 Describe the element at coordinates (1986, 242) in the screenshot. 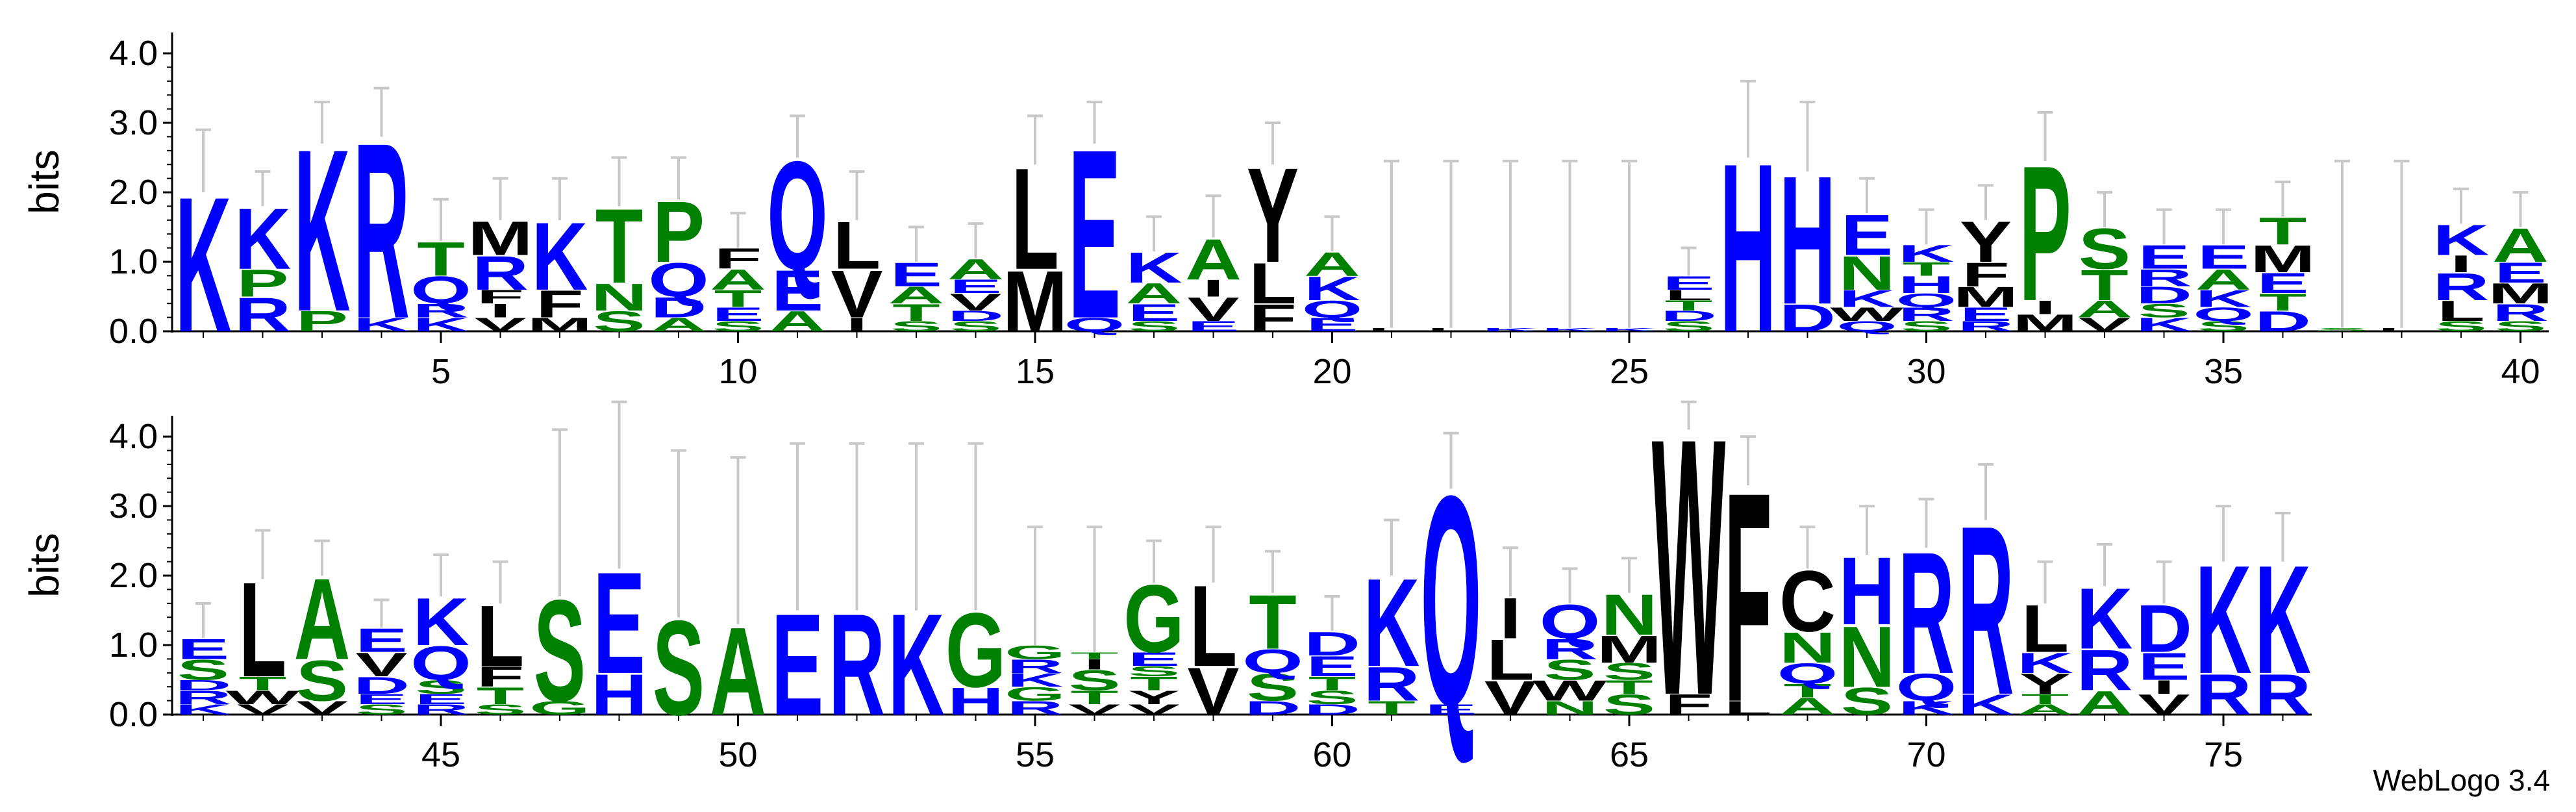

I see `residue-letter-Y: Y` at that location.